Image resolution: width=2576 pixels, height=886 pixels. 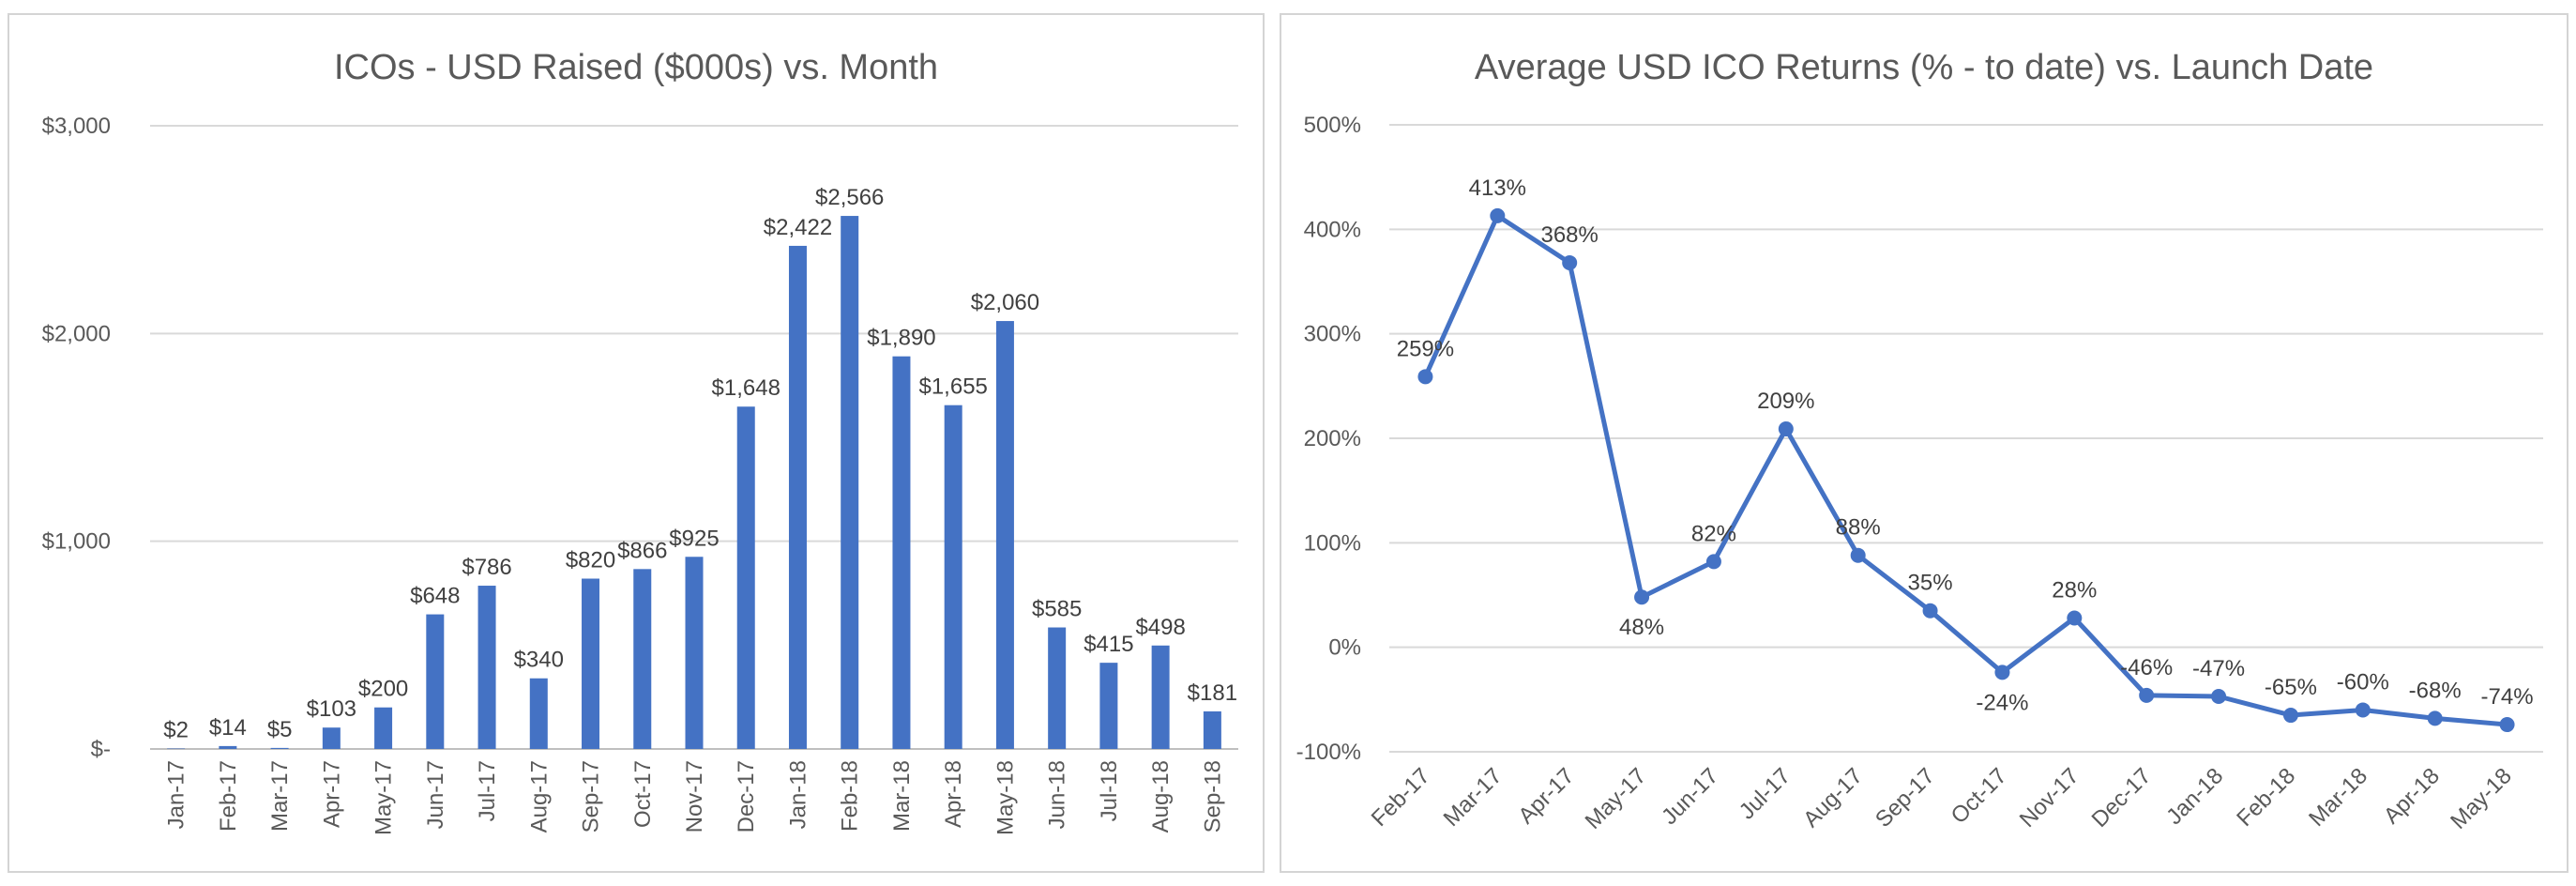 What do you see at coordinates (636, 67) in the screenshot?
I see `bar-chart-title: ICOs - USD Raised ($000s) vs. Month` at bounding box center [636, 67].